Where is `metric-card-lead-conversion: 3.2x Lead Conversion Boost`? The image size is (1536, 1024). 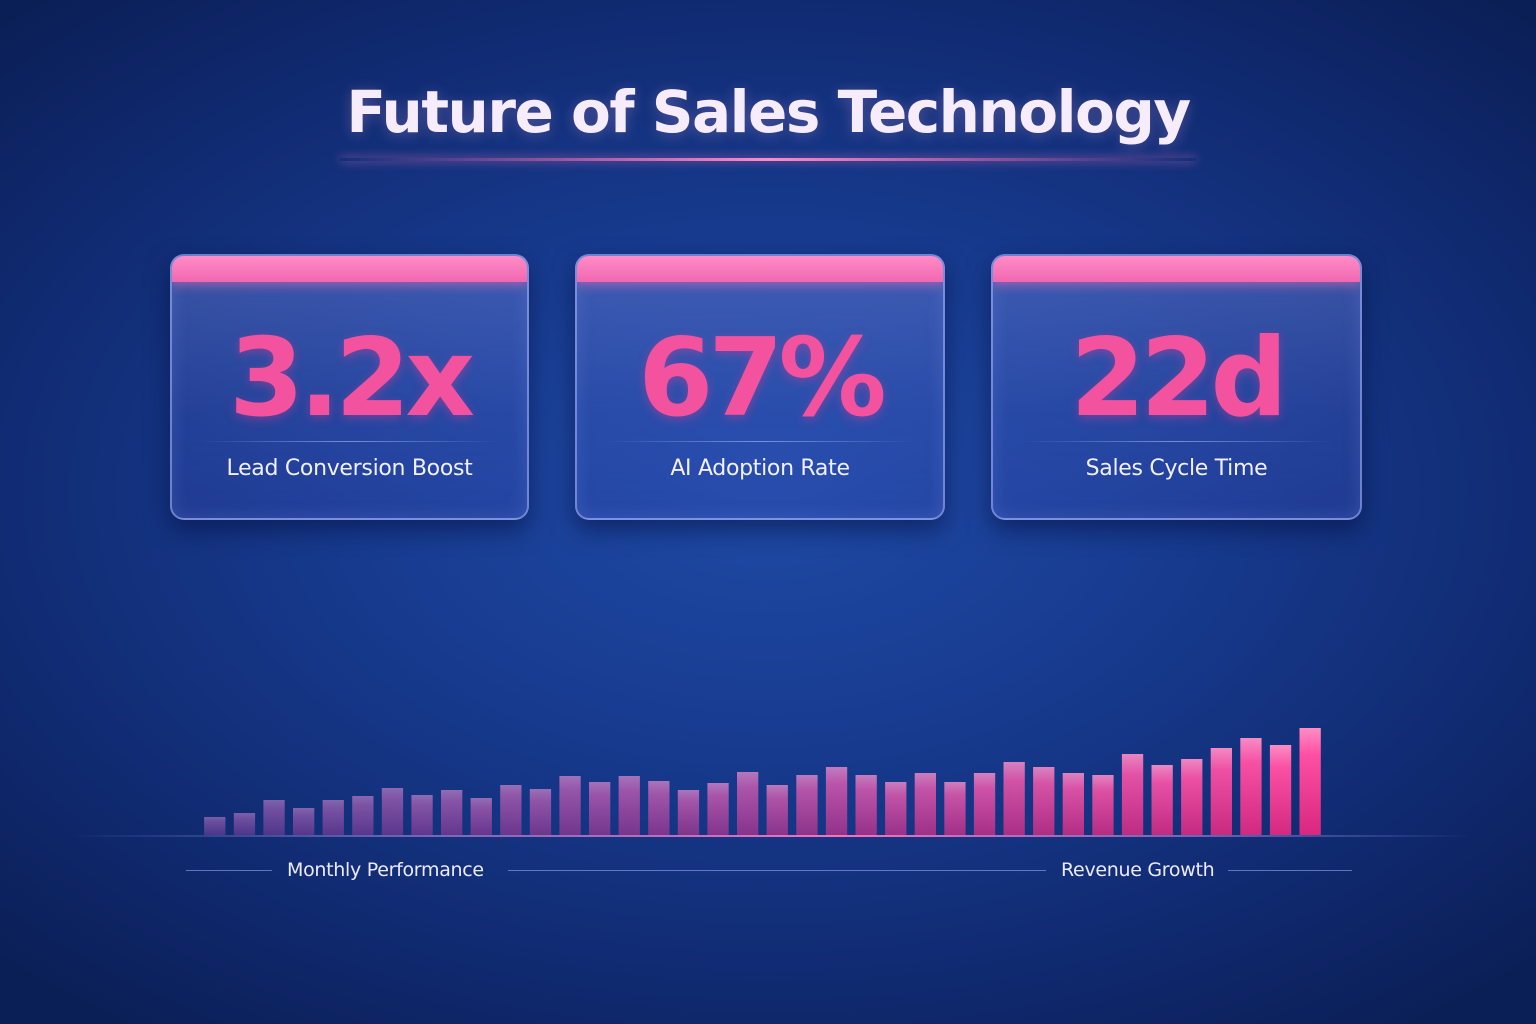 metric-card-lead-conversion: 3.2x Lead Conversion Boost is located at coordinates (349, 387).